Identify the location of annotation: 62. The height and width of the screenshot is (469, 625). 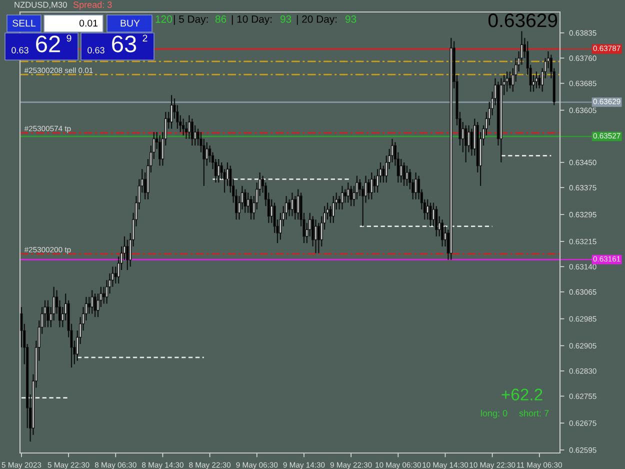
(48, 44).